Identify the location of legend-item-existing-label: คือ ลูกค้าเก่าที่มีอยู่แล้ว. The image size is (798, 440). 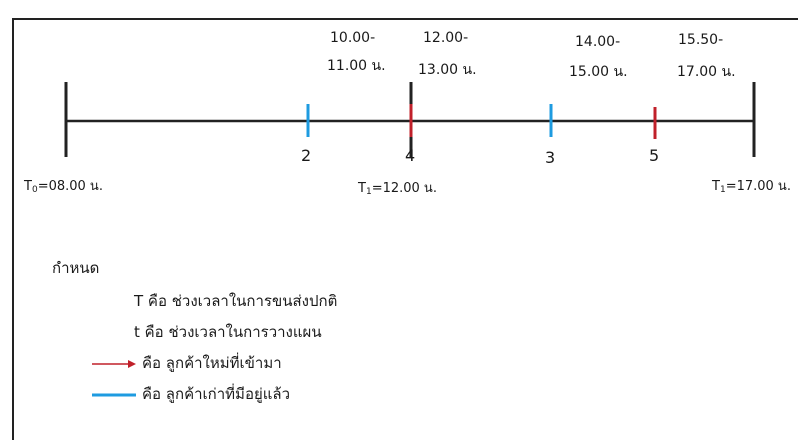
(216, 394).